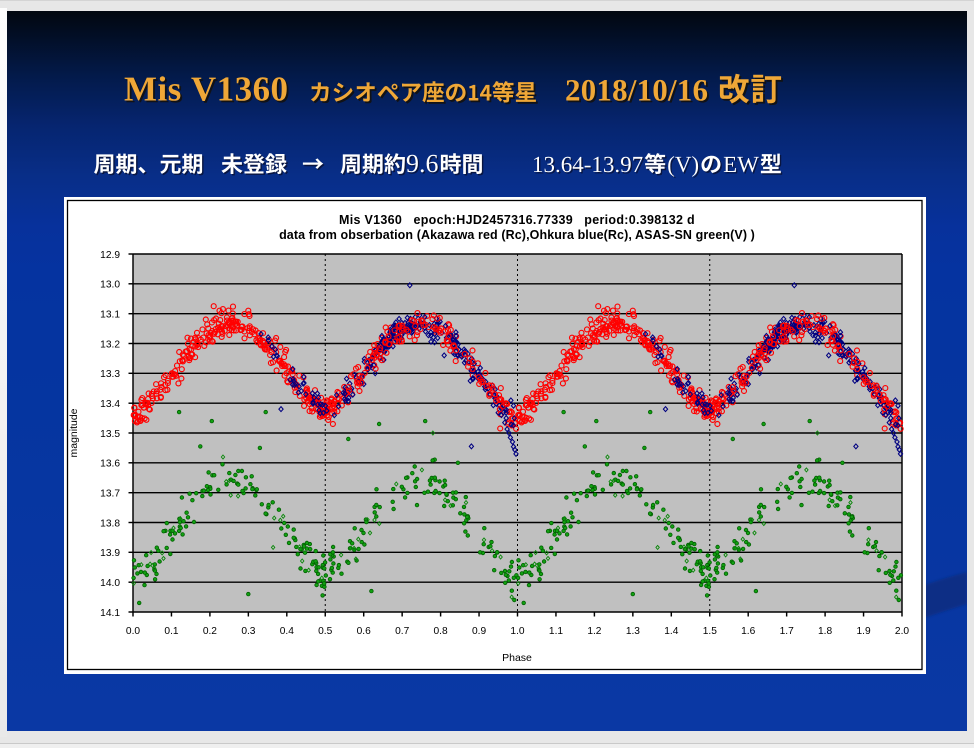  Describe the element at coordinates (110, 404) in the screenshot. I see `svg-text: 13.4` at that location.